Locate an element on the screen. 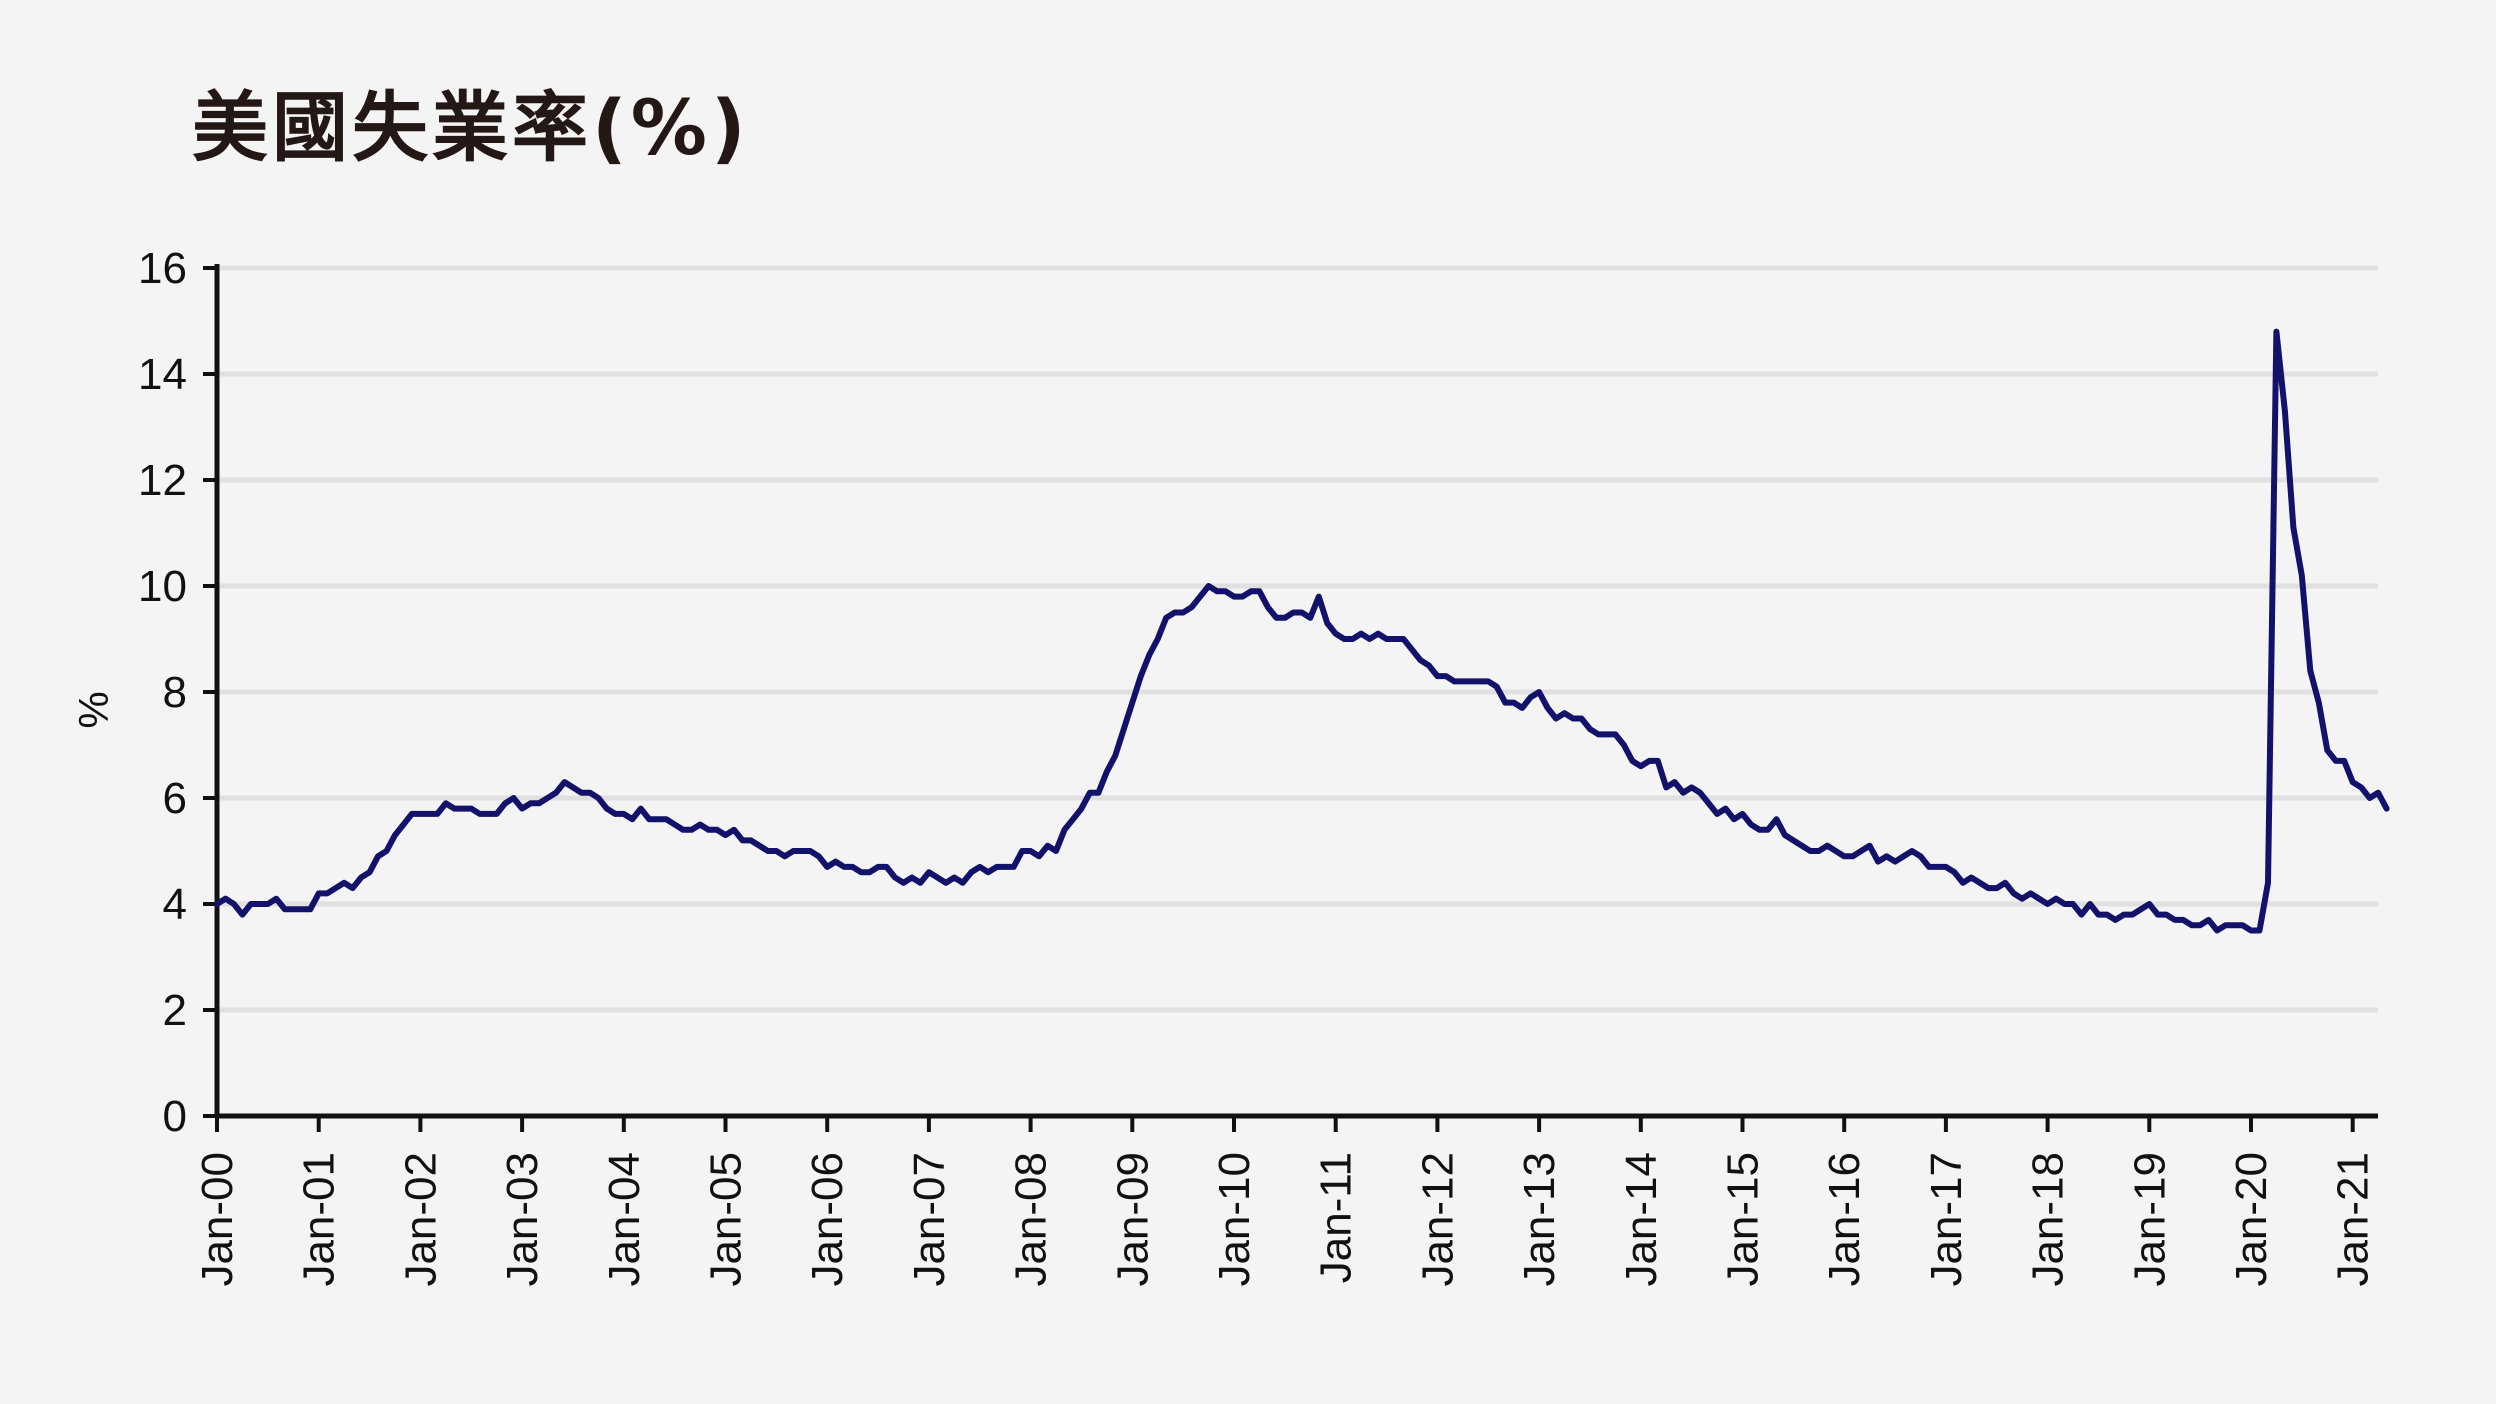 Image resolution: width=2496 pixels, height=1404 pixels. y-tick-label-2: 2 is located at coordinates (175, 1010).